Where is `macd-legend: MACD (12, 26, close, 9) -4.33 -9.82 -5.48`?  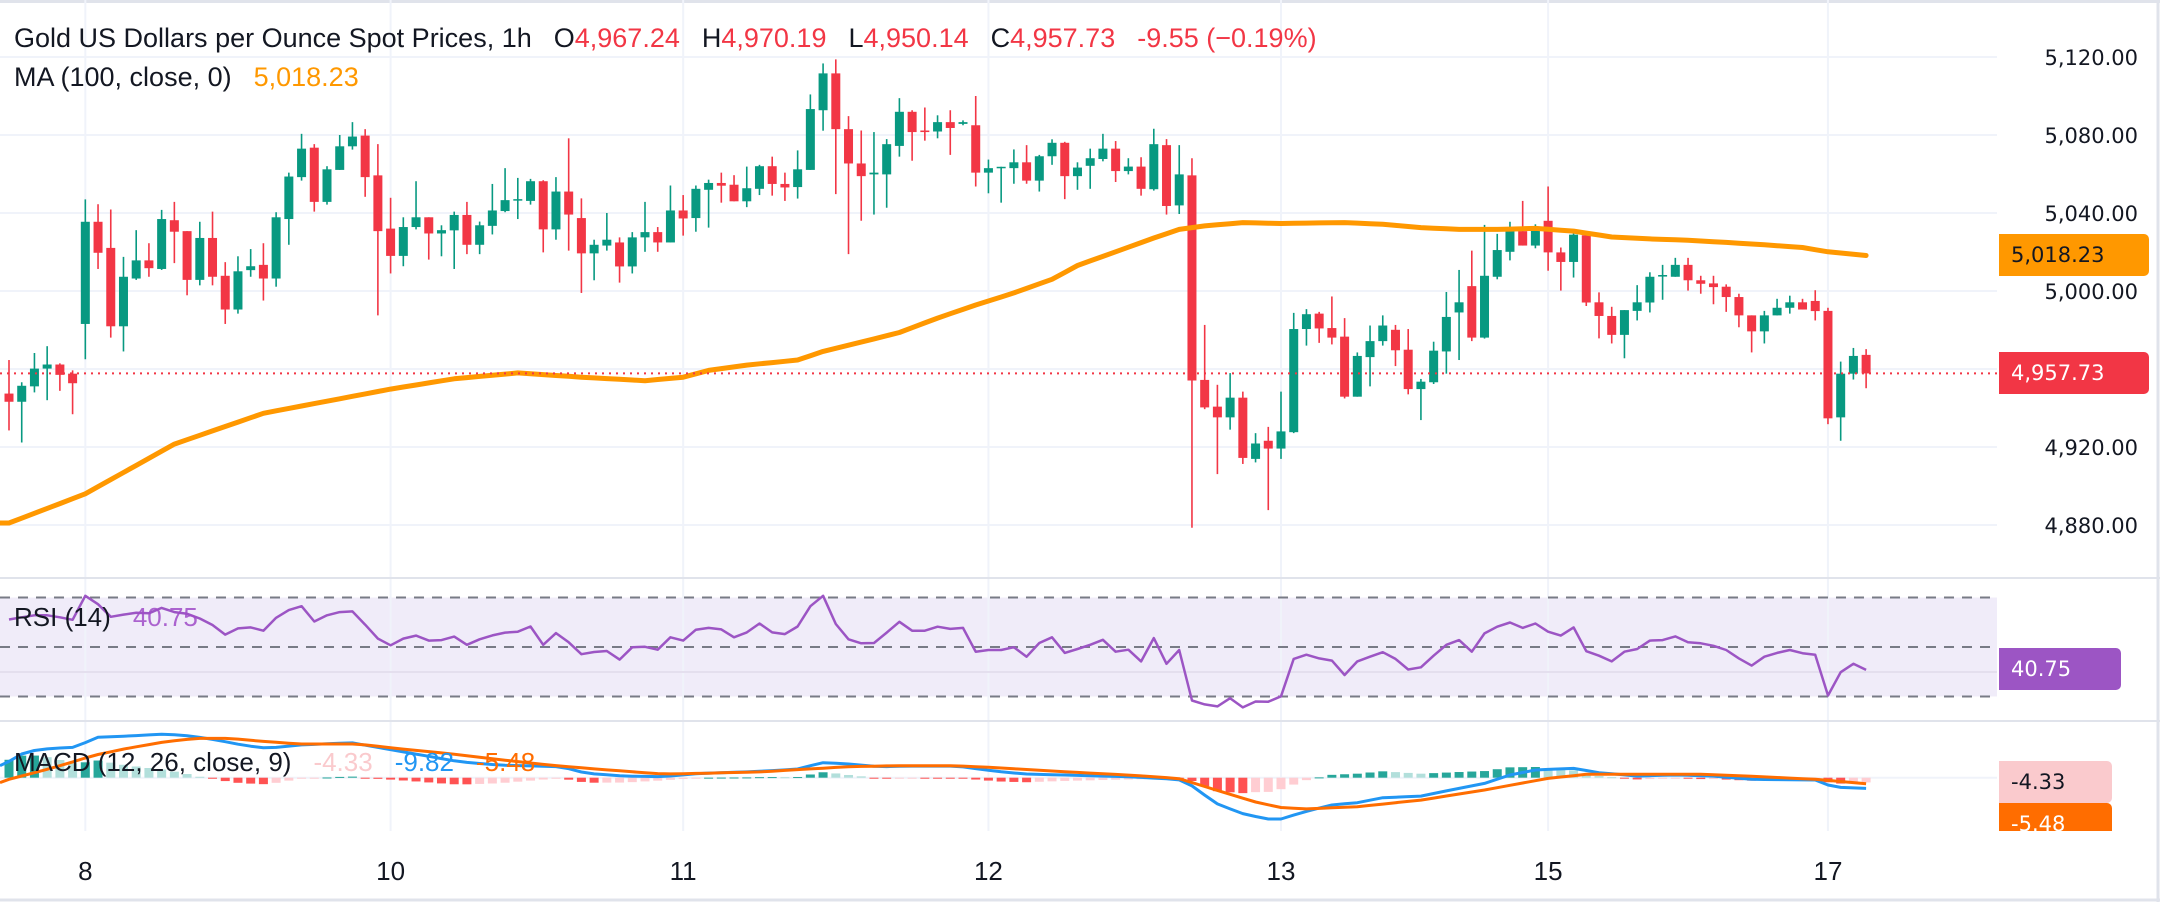 macd-legend: MACD (12, 26, close, 9) -4.33 -9.82 -5.48 is located at coordinates (274, 762).